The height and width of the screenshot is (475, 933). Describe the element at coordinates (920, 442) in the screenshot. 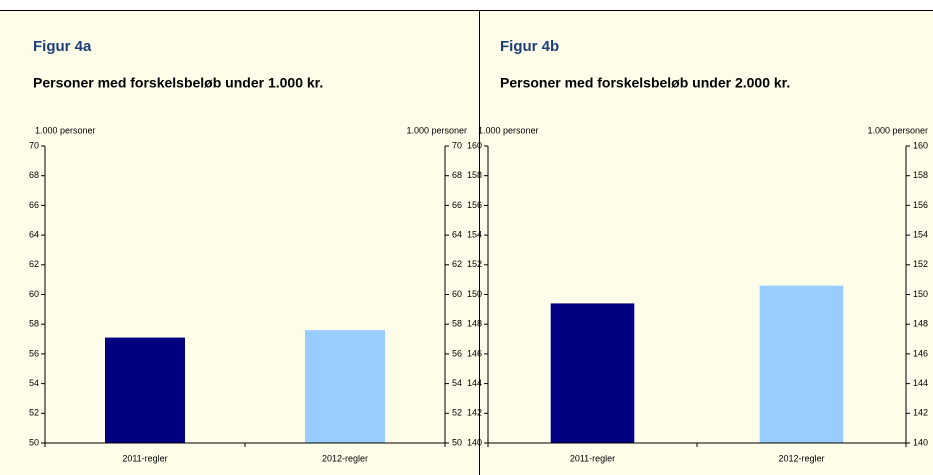

I see `y2-tick-label: 140` at that location.